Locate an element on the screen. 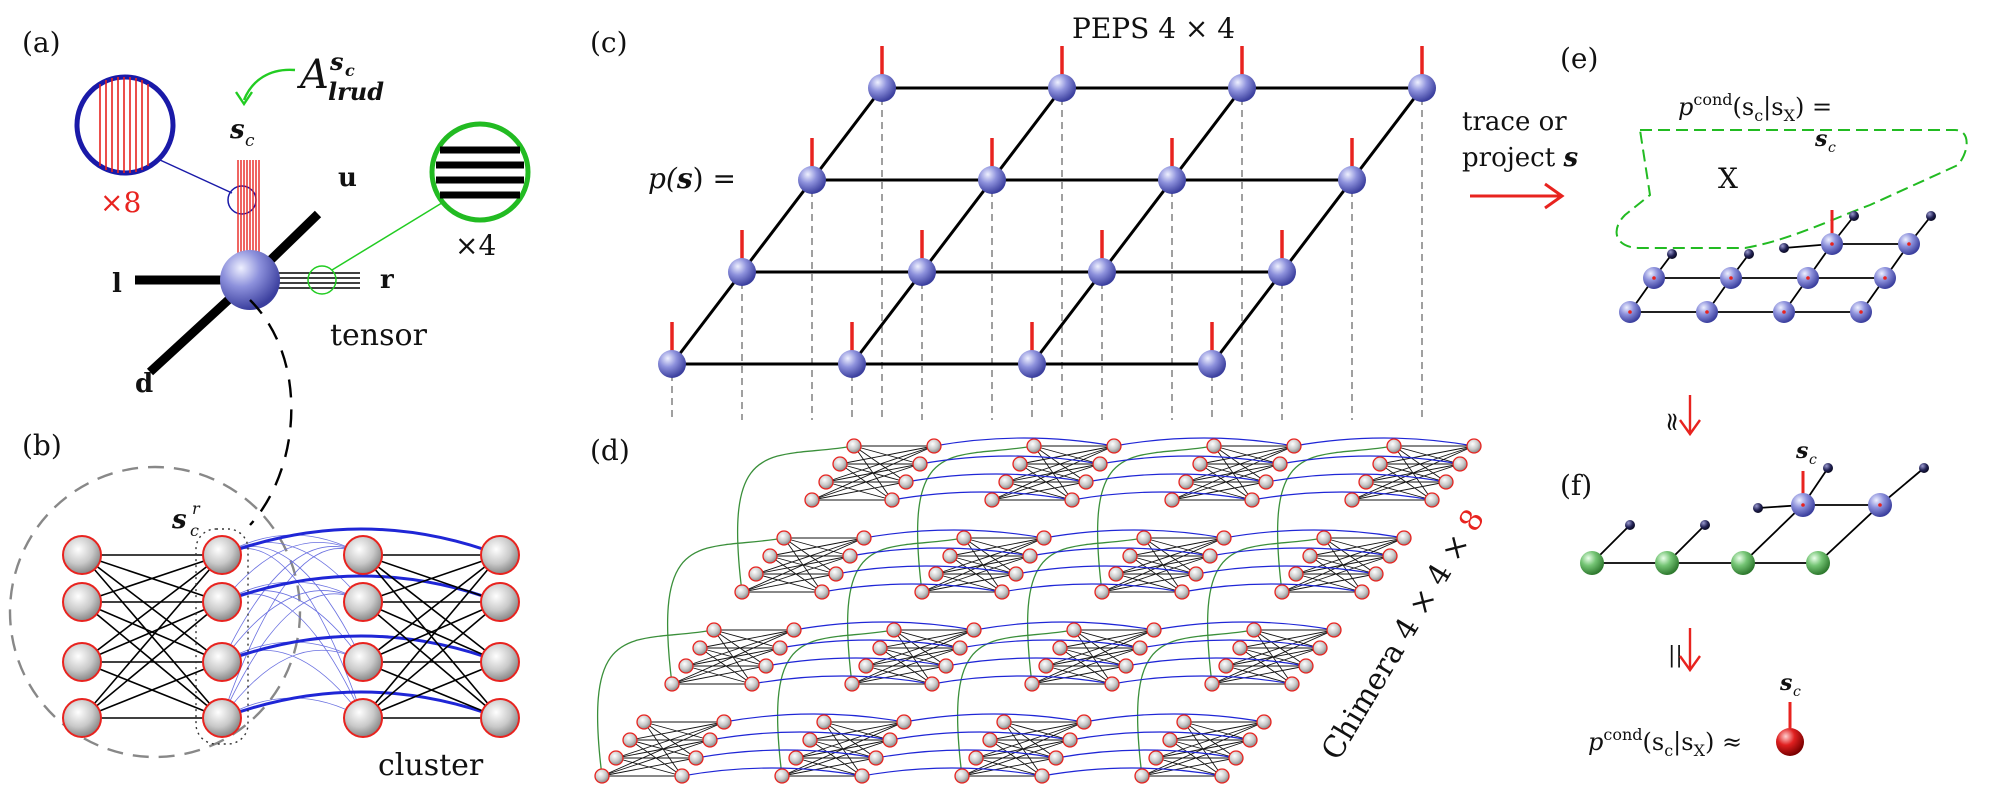  approx-sign-1: ≈ is located at coordinates (1672, 422).